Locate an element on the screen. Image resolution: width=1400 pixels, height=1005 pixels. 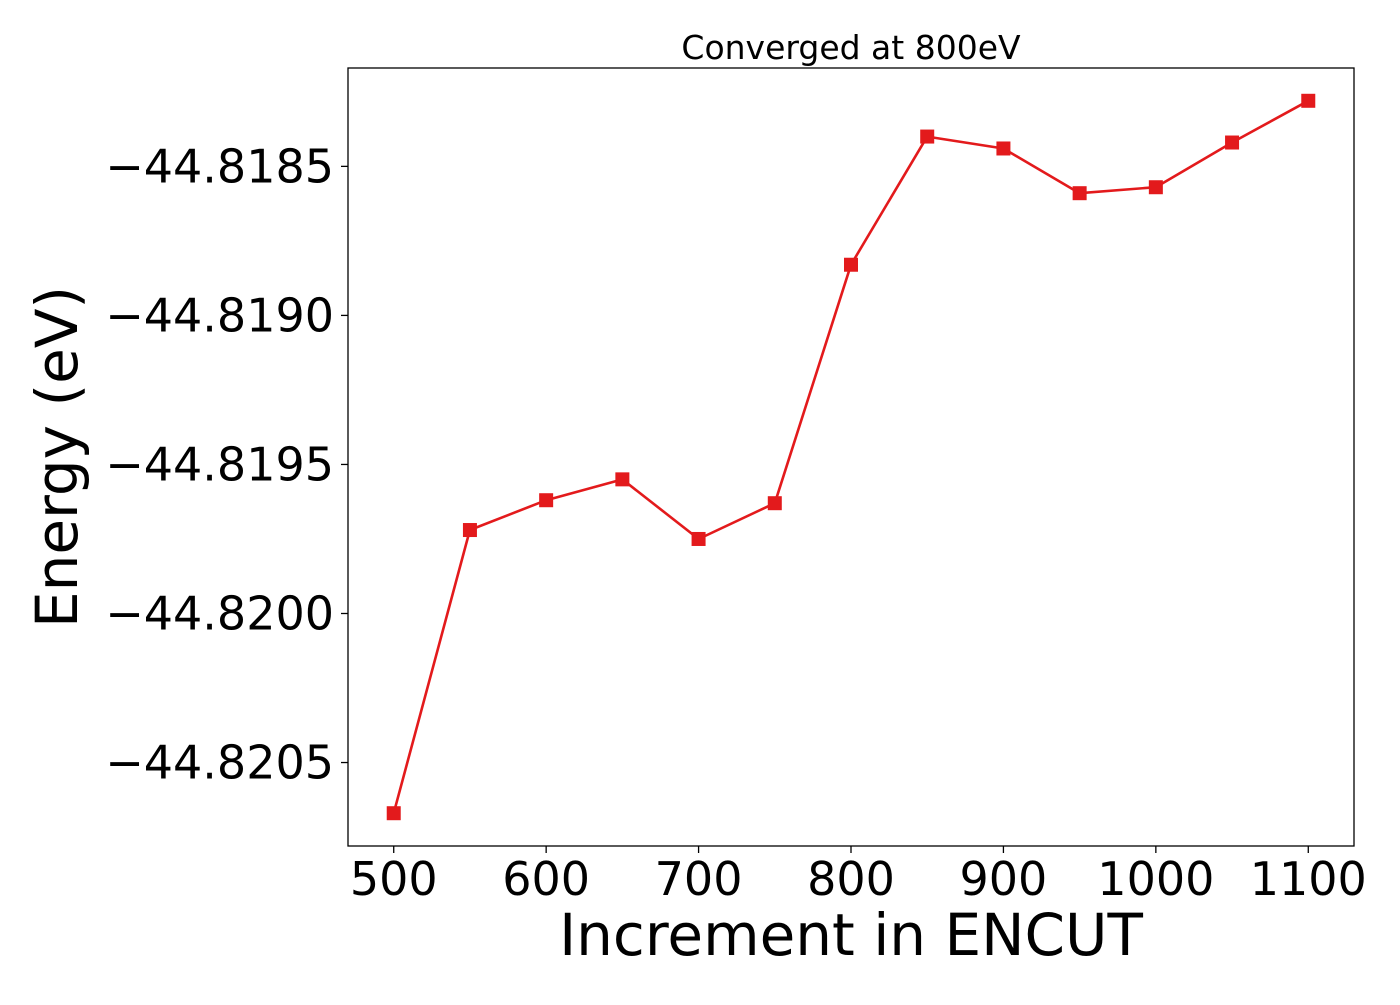
x-tick-label: 800 is located at coordinates (851, 879).